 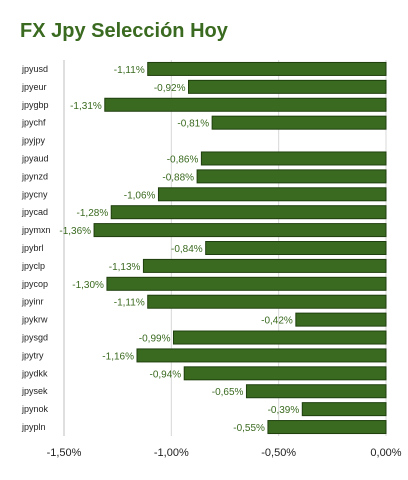 I want to click on category-label: jpykrw, so click(x=34, y=320).